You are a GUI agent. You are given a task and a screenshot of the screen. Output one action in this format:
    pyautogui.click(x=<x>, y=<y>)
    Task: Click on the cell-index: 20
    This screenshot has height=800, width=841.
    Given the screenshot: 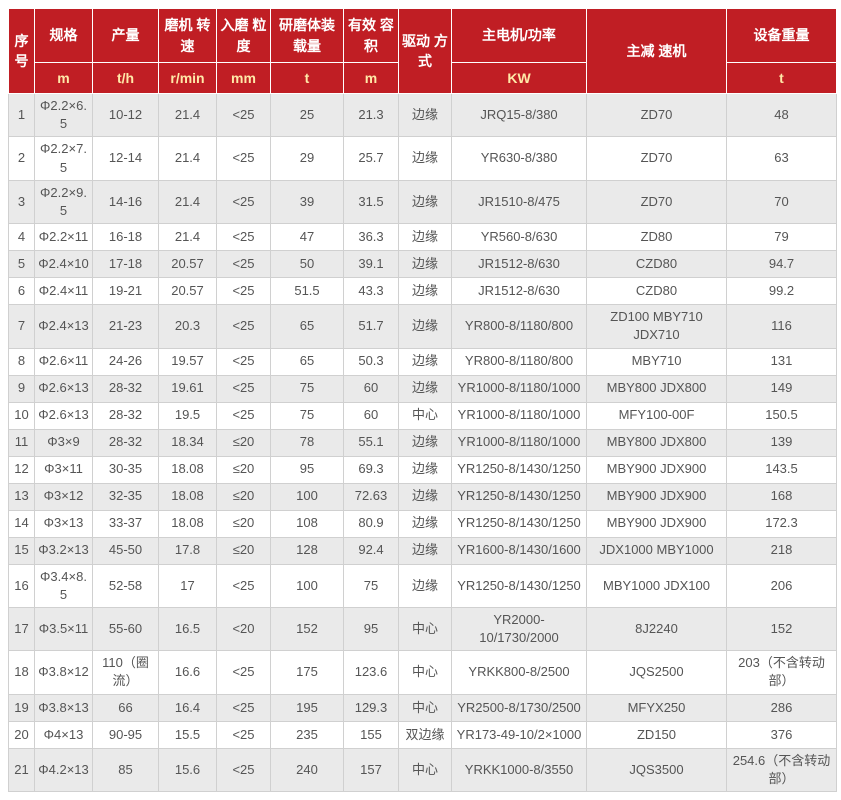 What is the action you would take?
    pyautogui.click(x=21, y=734)
    